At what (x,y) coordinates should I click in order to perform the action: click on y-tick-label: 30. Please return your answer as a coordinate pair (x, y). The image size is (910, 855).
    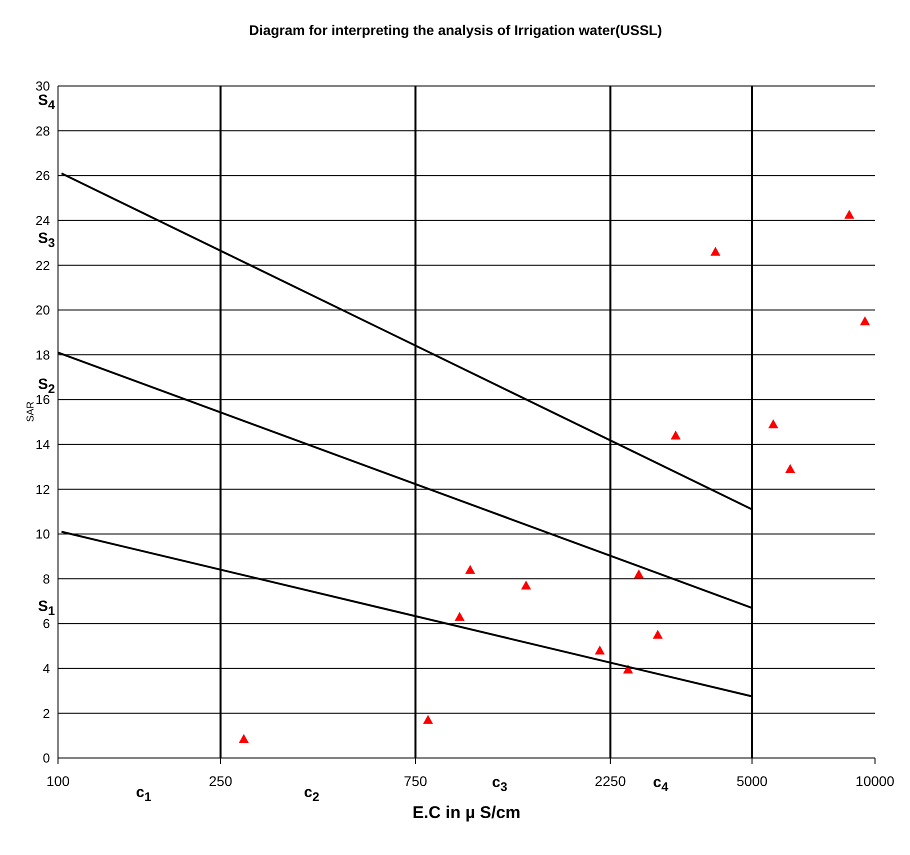
    Looking at the image, I should click on (43, 86).